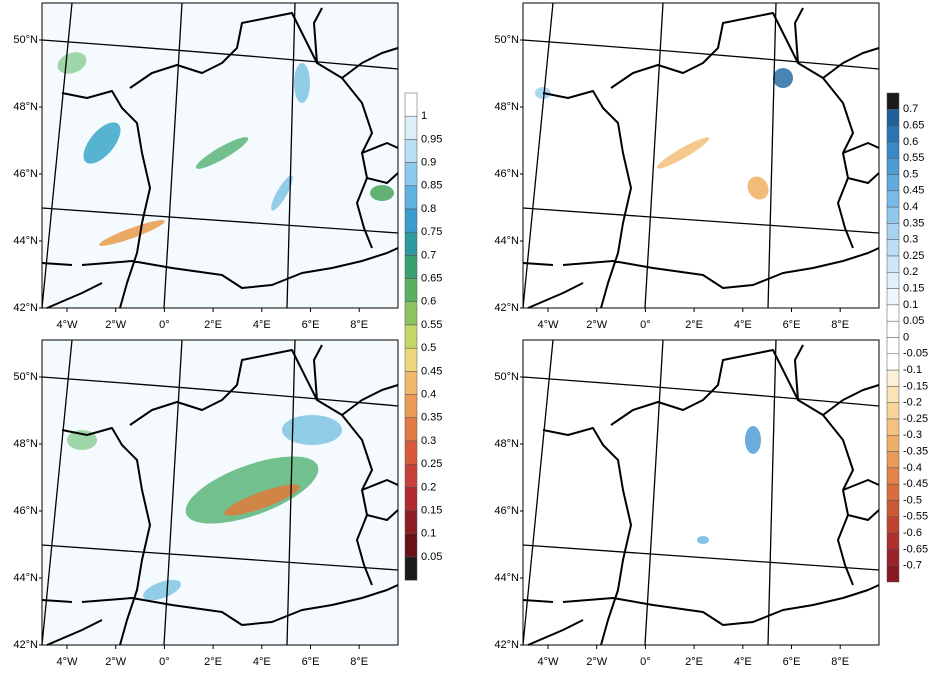  Describe the element at coordinates (428, 163) in the screenshot. I see `colorbar-label: 0.9` at that location.